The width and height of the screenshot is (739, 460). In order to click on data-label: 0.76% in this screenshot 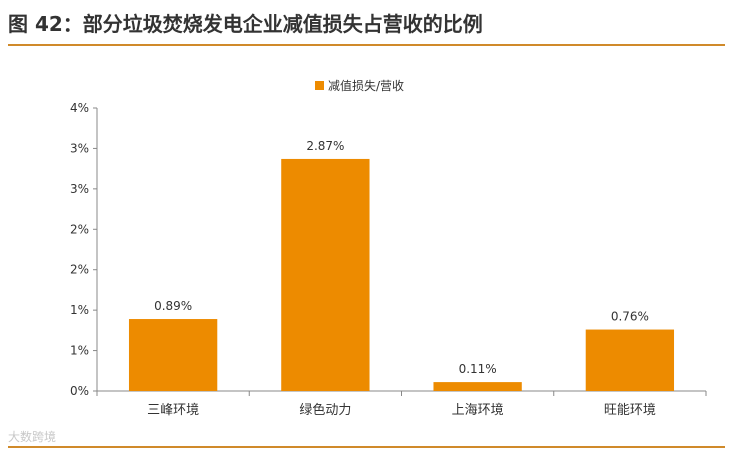, I will do `click(630, 317)`.